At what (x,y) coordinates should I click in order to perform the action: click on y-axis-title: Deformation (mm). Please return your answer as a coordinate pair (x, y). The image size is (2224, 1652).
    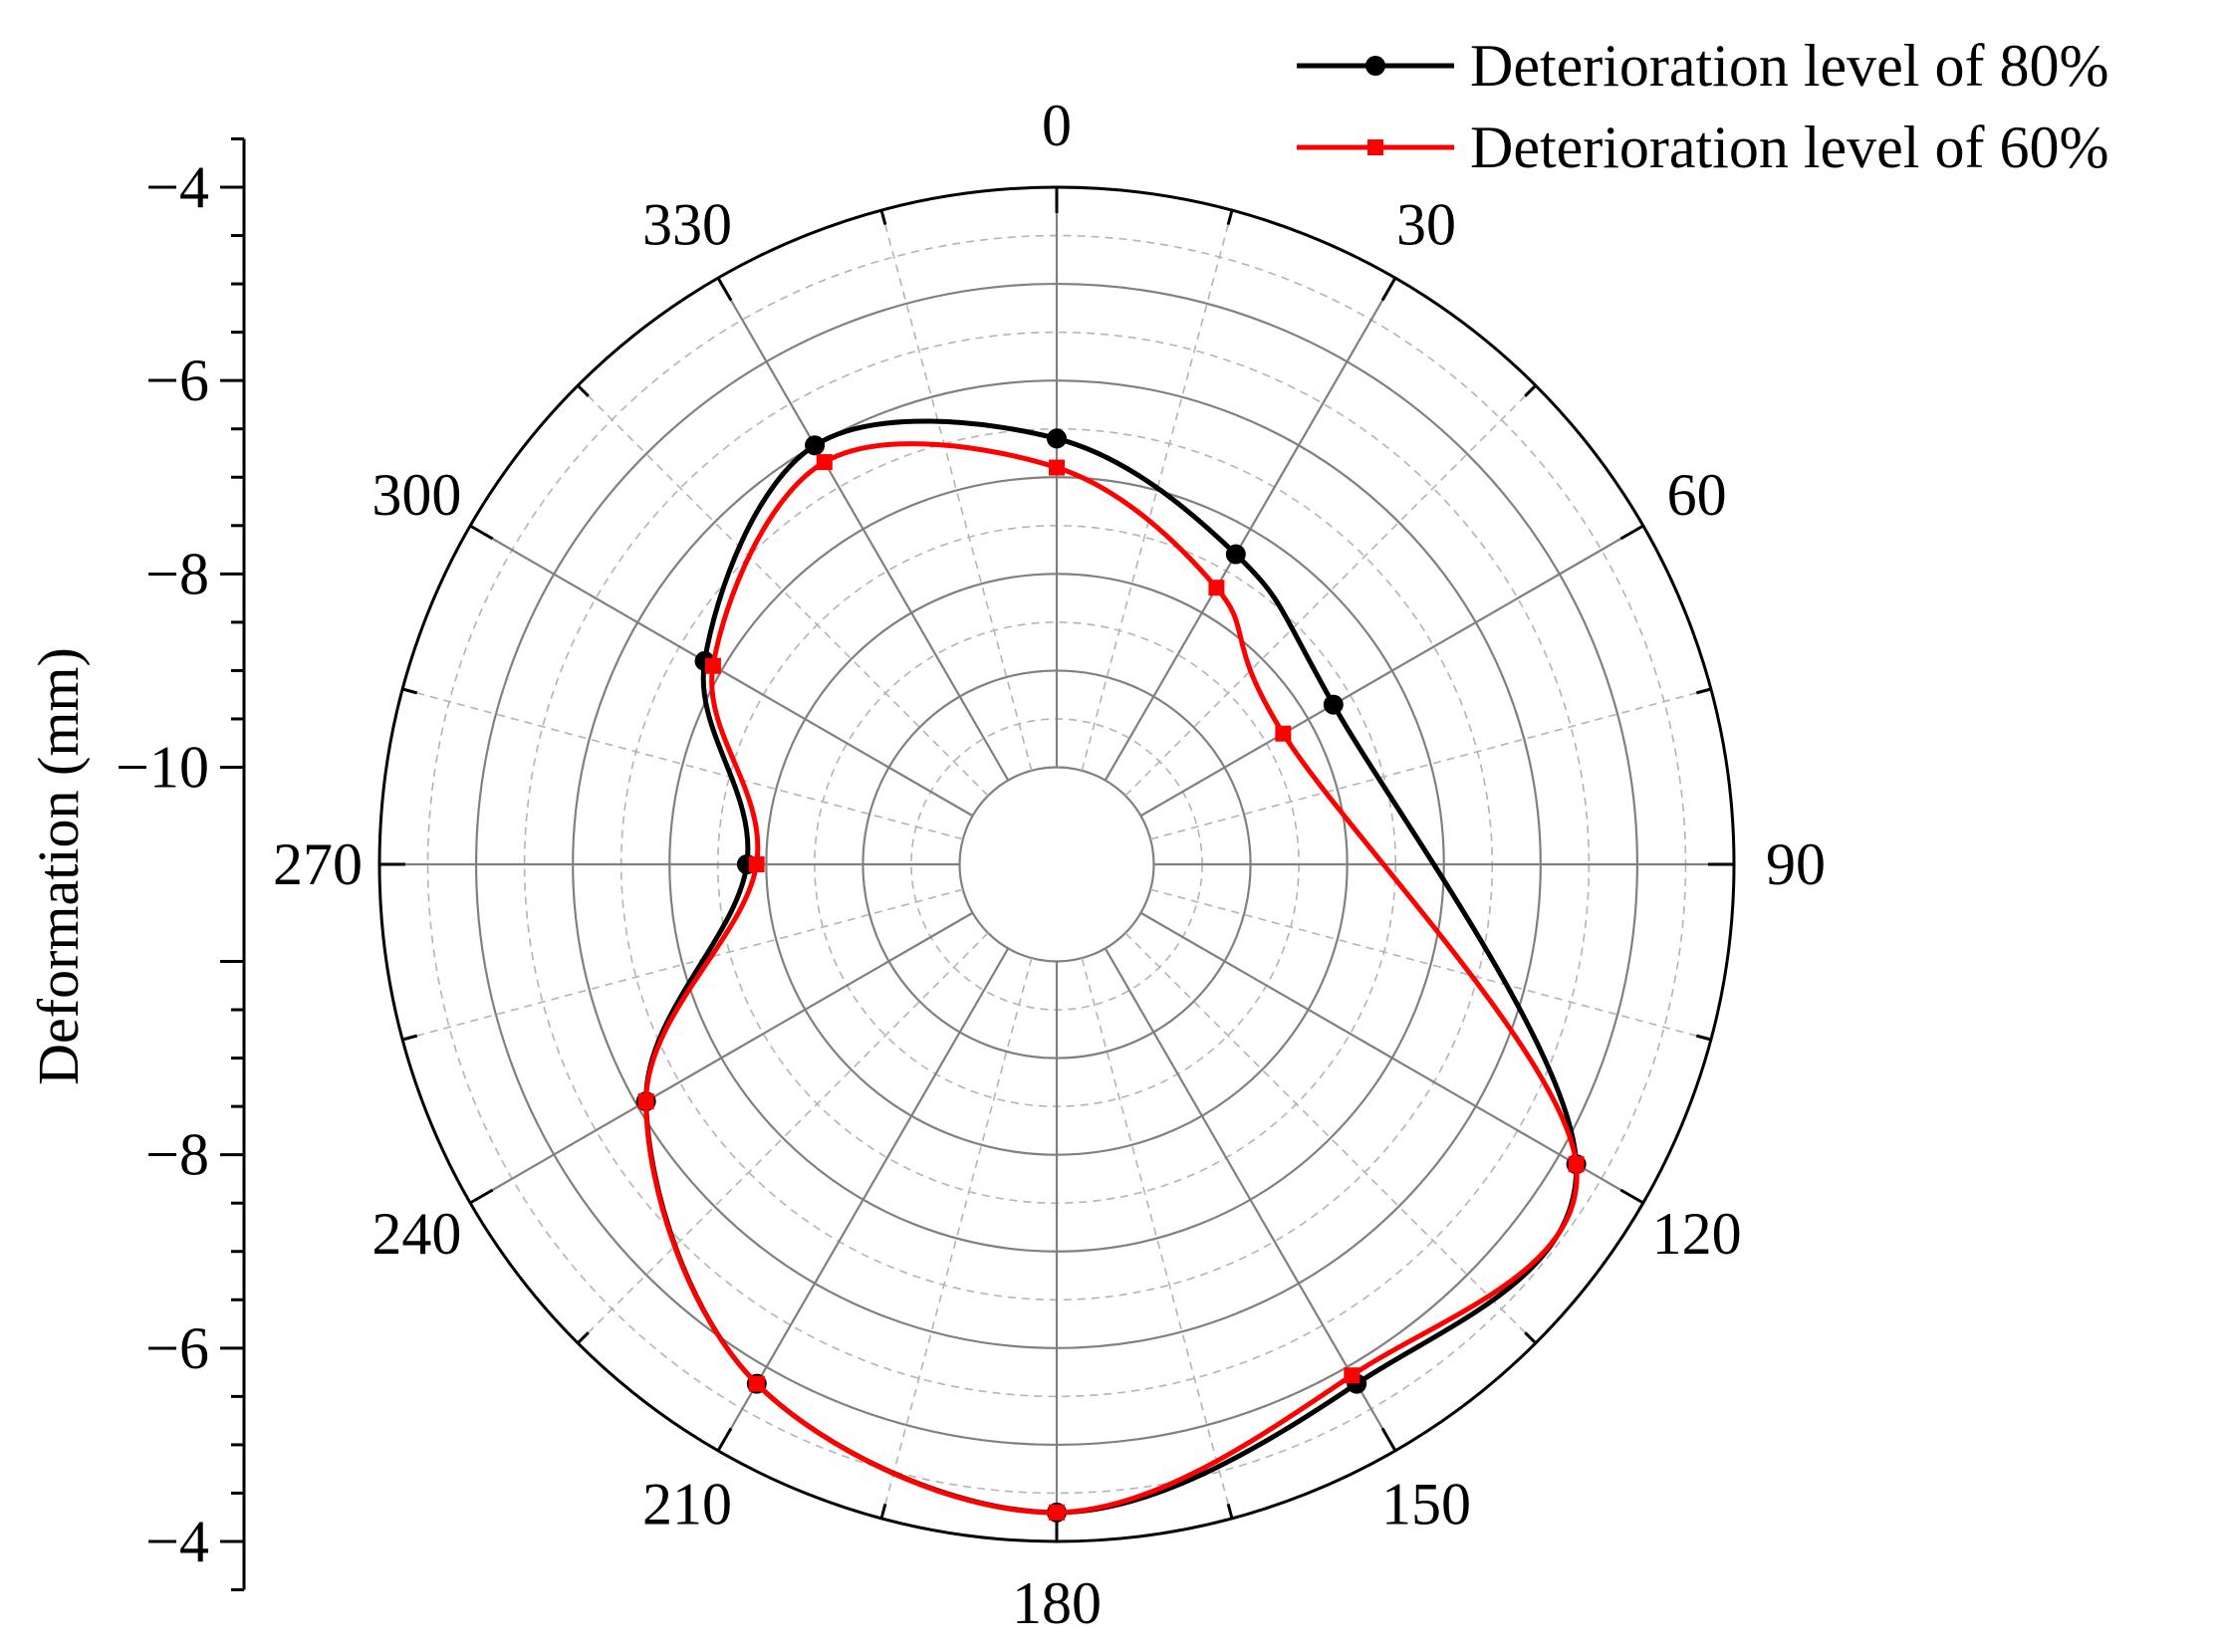
    Looking at the image, I should click on (59, 866).